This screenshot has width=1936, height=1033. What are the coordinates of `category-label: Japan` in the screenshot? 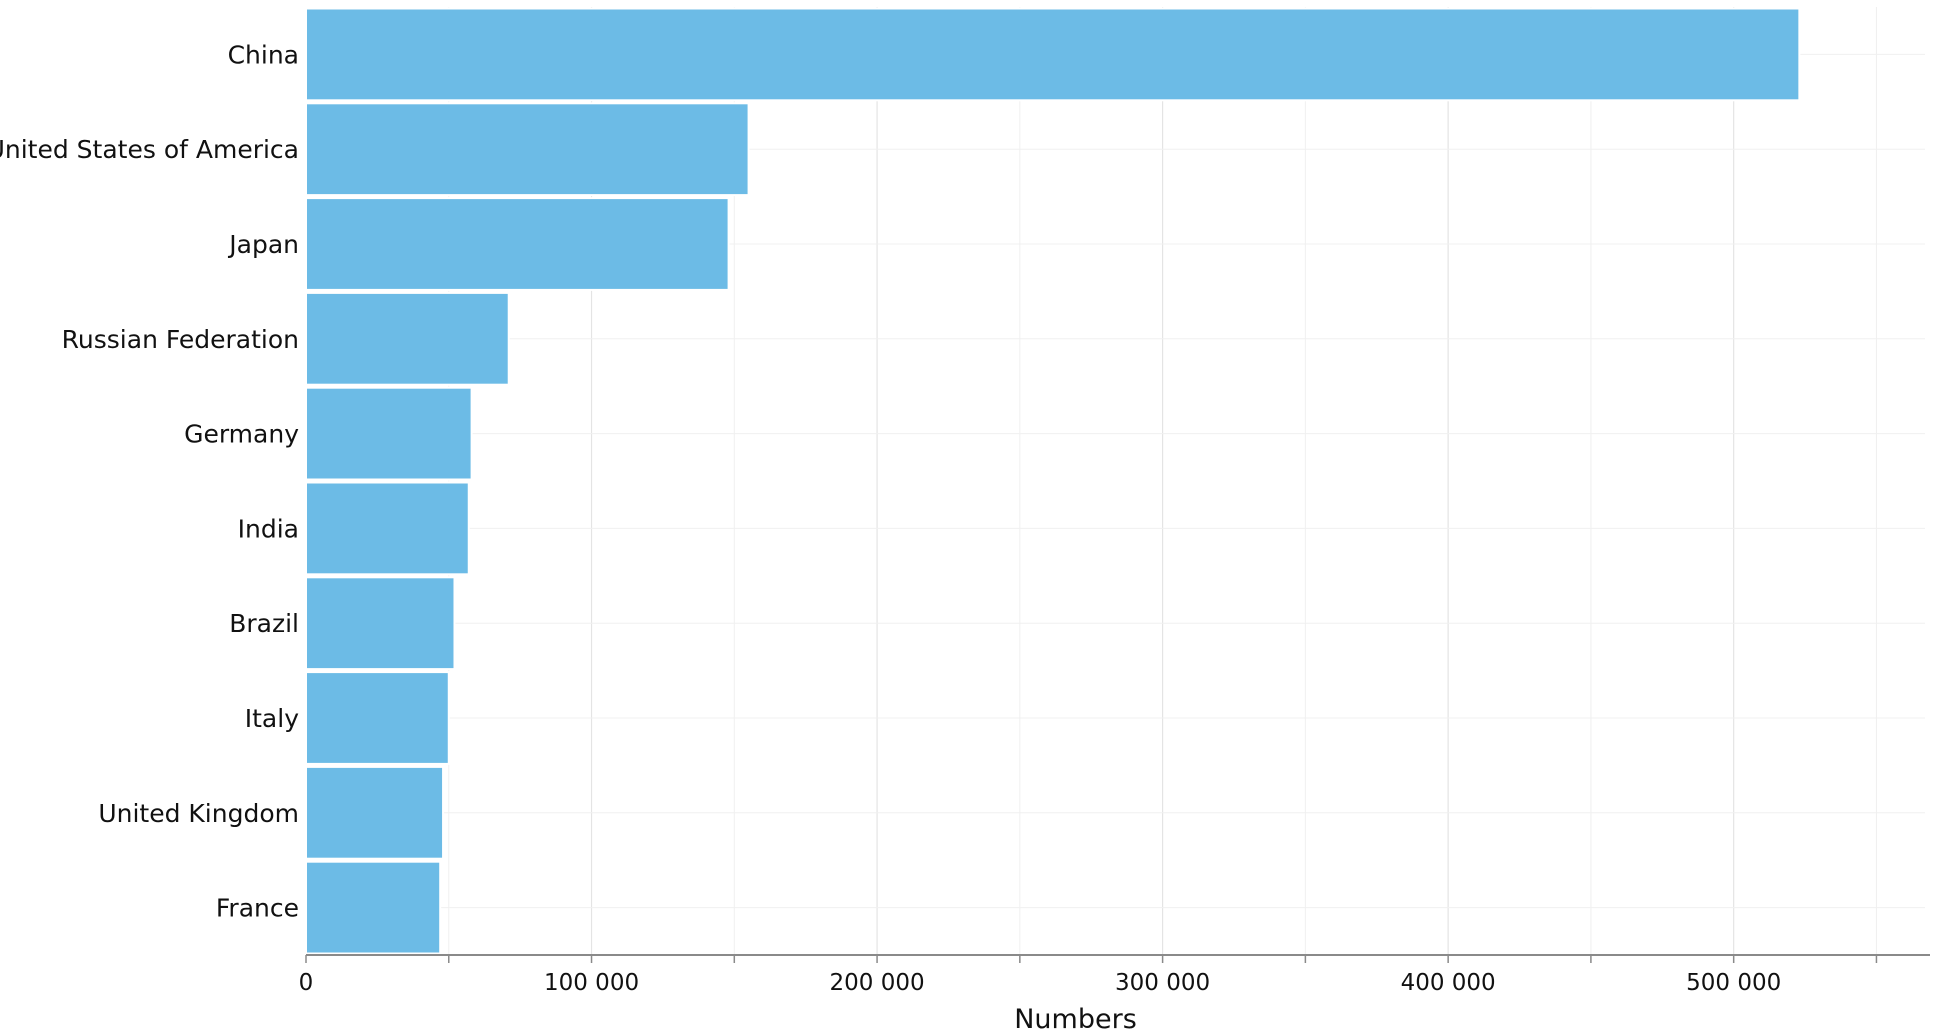 It's located at (263, 244).